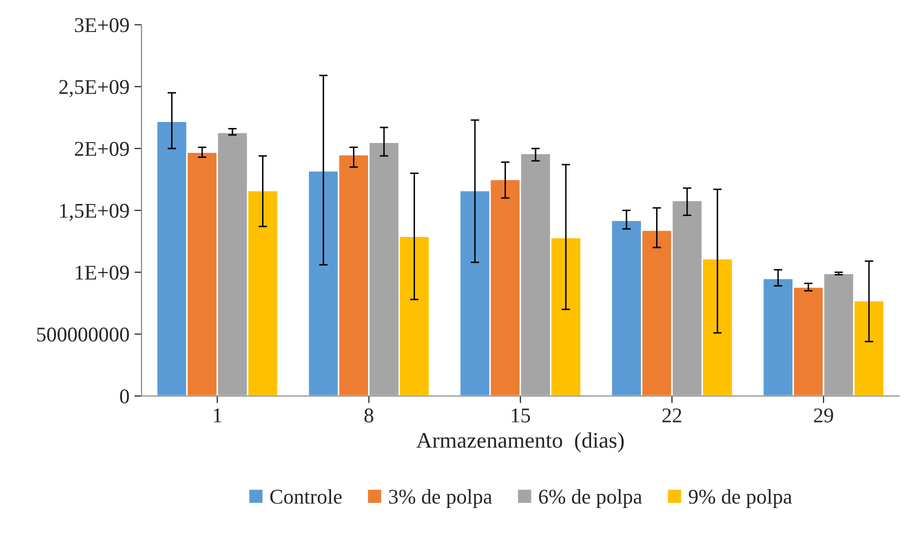 This screenshot has height=550, width=913. I want to click on x-tick-label: 8, so click(369, 415).